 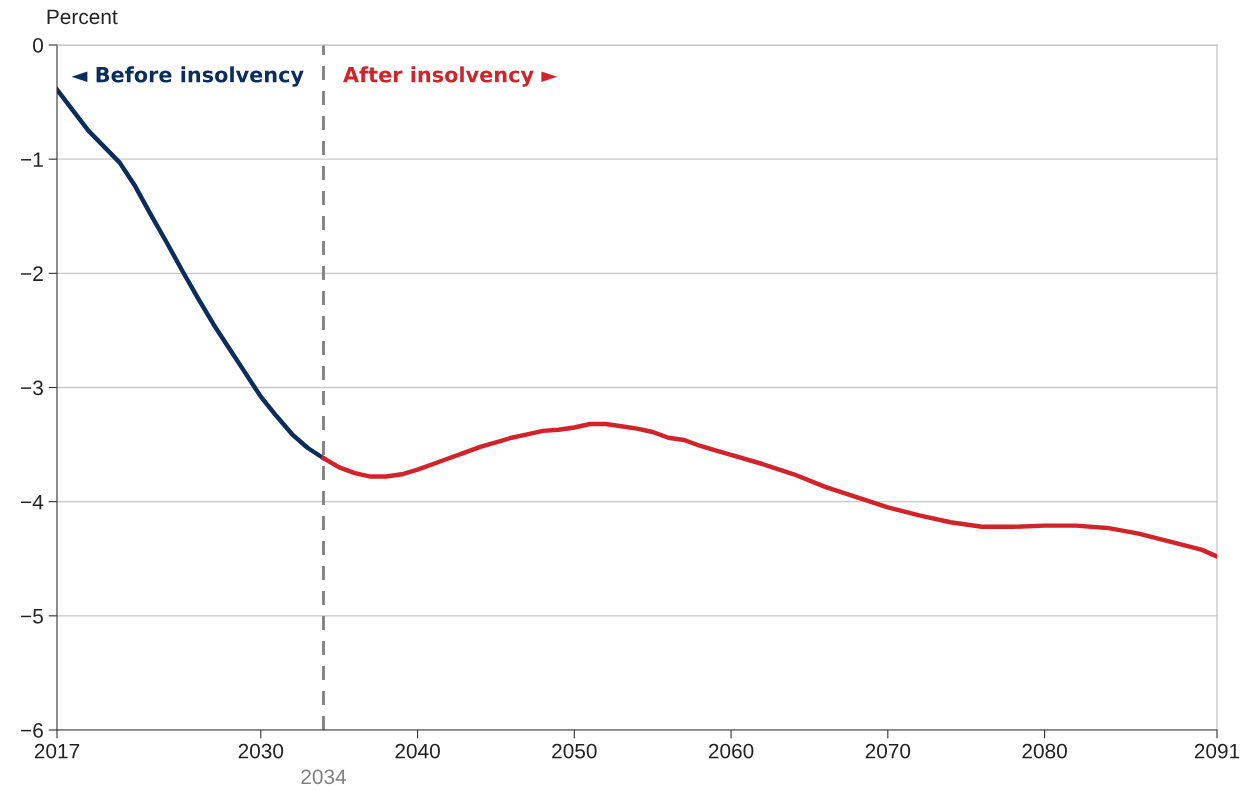 I want to click on series-label: ◄ Before insolvency, so click(x=187, y=76).